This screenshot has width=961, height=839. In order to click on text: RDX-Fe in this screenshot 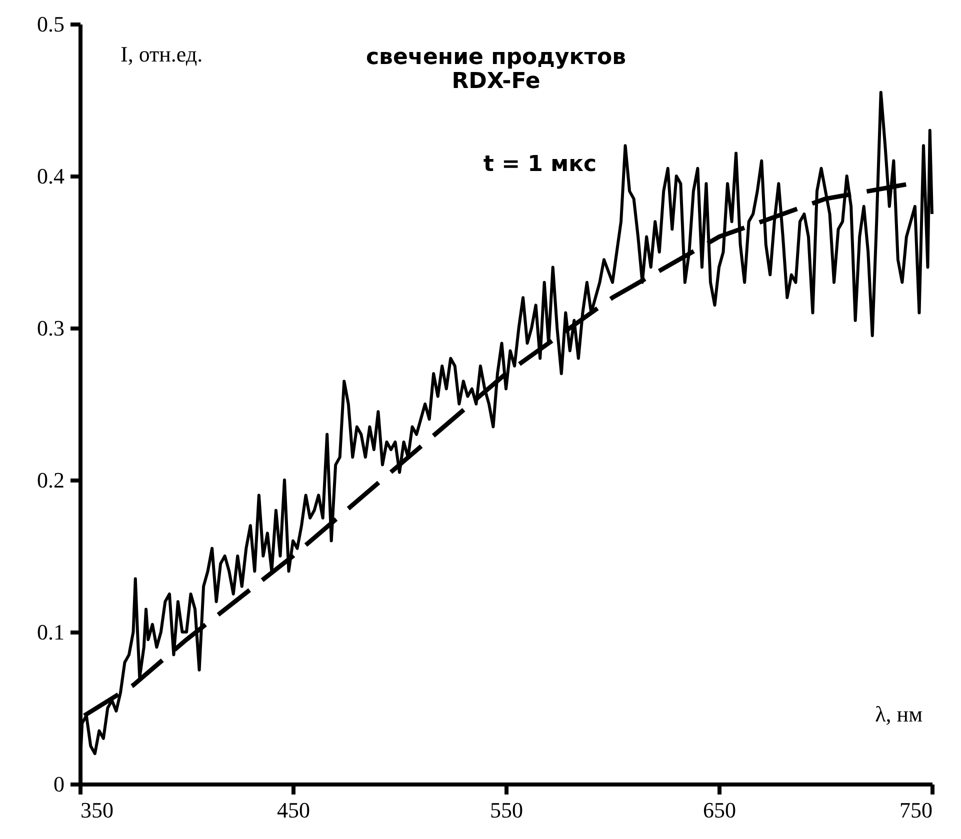, I will do `click(496, 81)`.